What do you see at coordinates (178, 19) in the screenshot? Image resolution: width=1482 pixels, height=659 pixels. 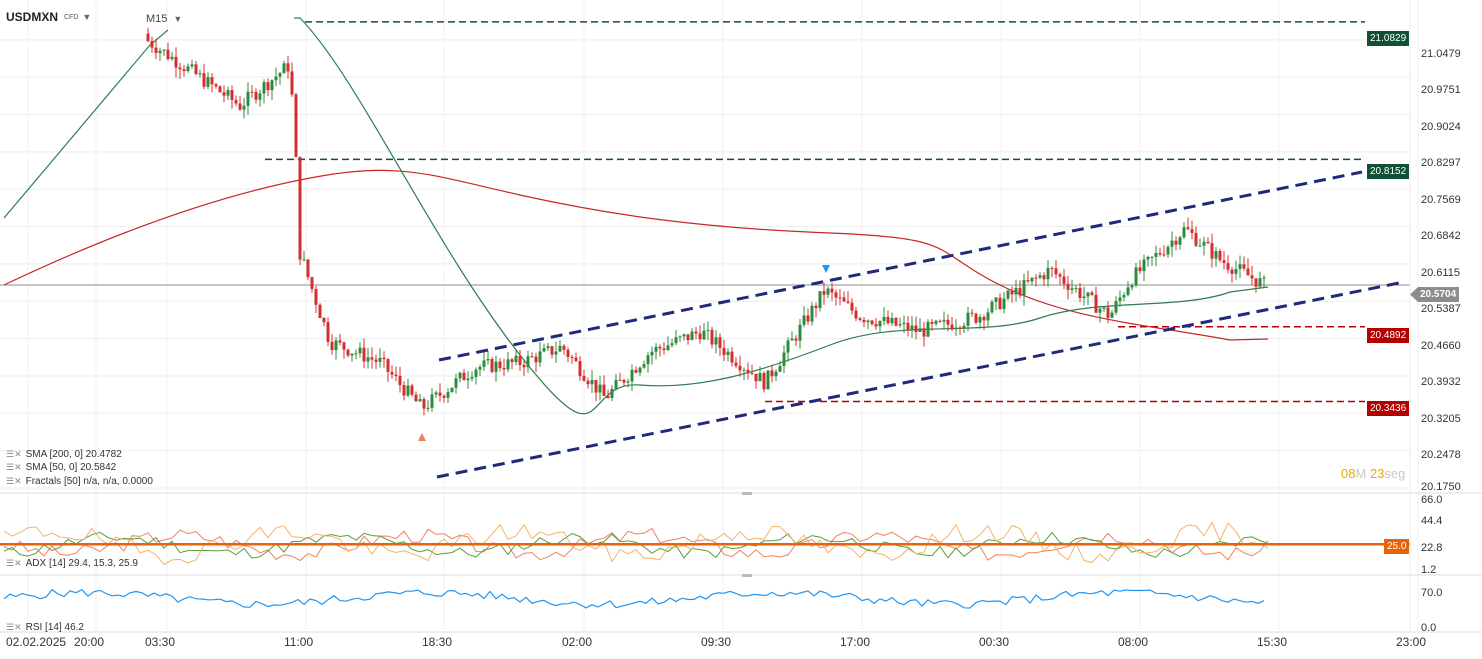 I see `timeframe-dropdown-icon: ▼` at bounding box center [178, 19].